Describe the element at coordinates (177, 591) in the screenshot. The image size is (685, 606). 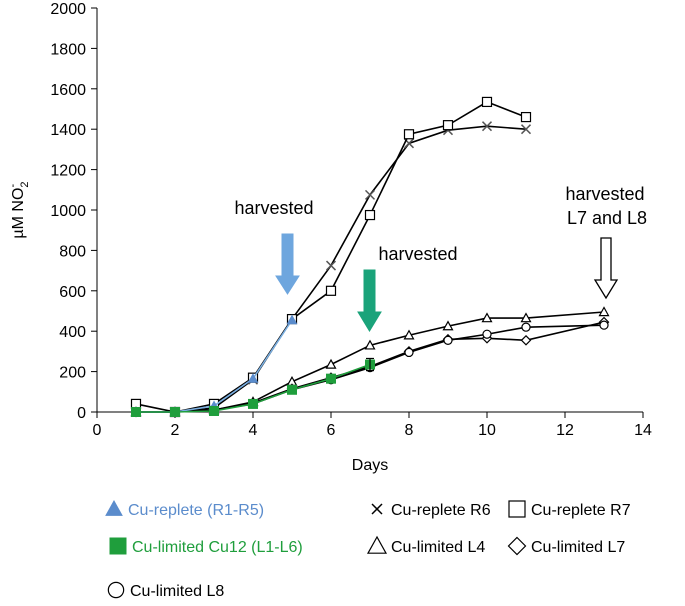
I see `legend-label: Cu-limited L8` at that location.